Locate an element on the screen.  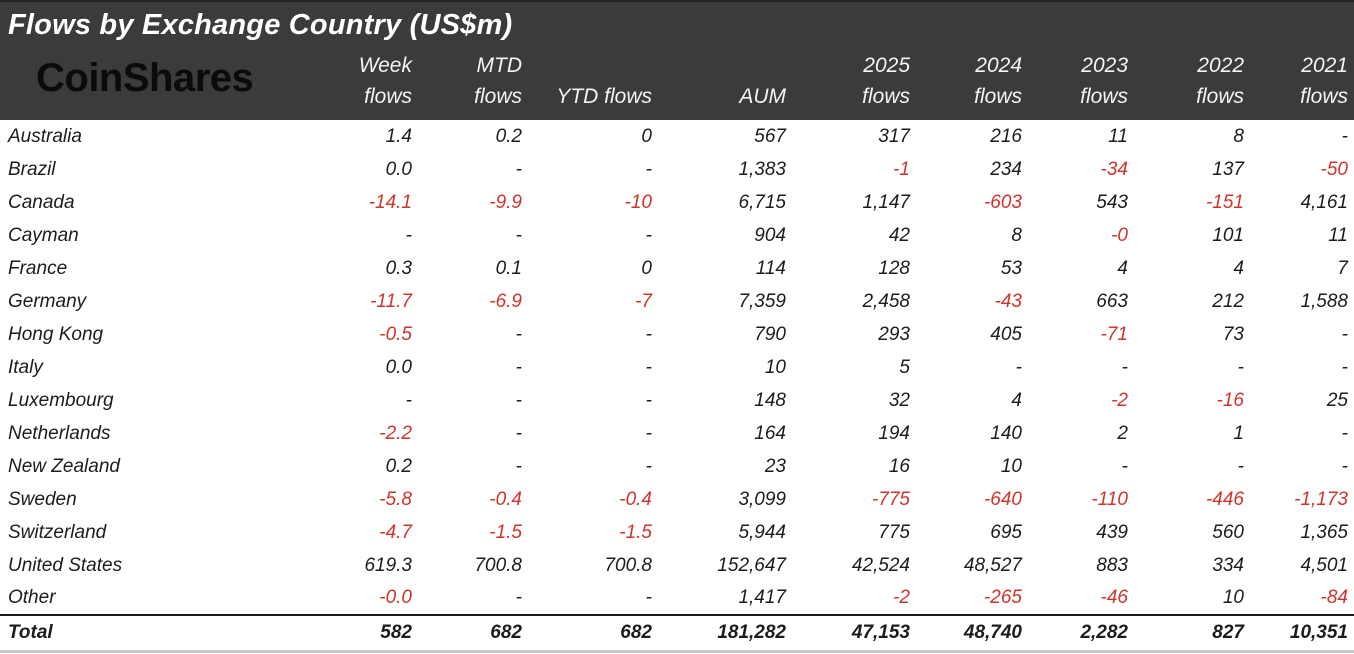
value-cell: -0.4 is located at coordinates (635, 499).